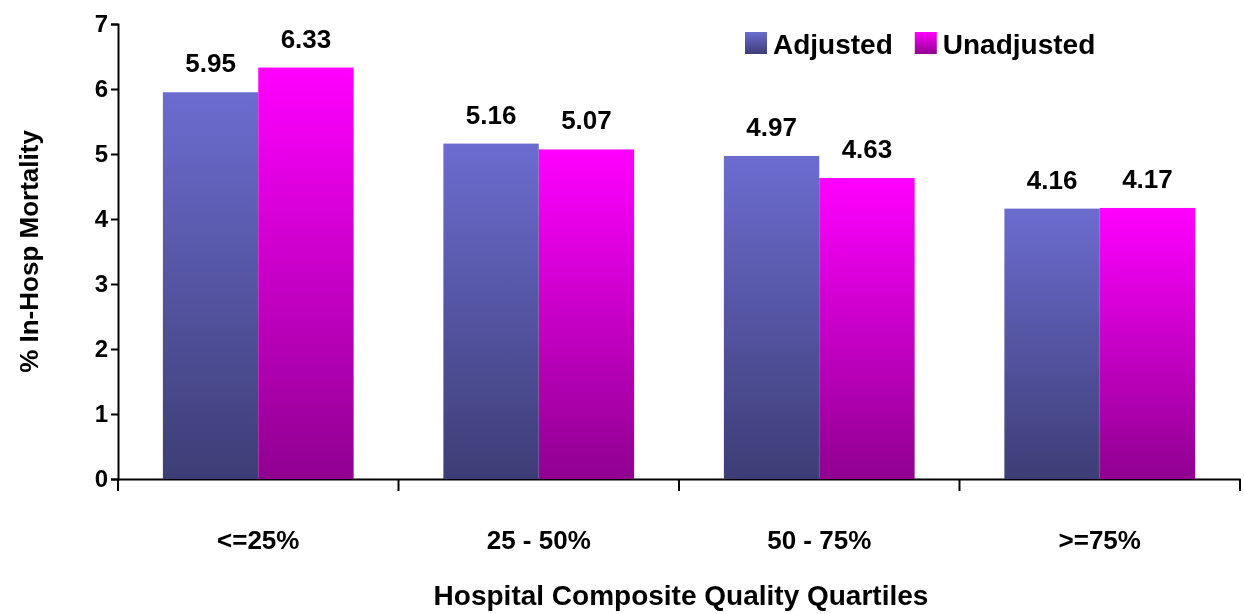 Image resolution: width=1244 pixels, height=614 pixels. What do you see at coordinates (1019, 44) in the screenshot?
I see `legend-label: Unadjusted` at bounding box center [1019, 44].